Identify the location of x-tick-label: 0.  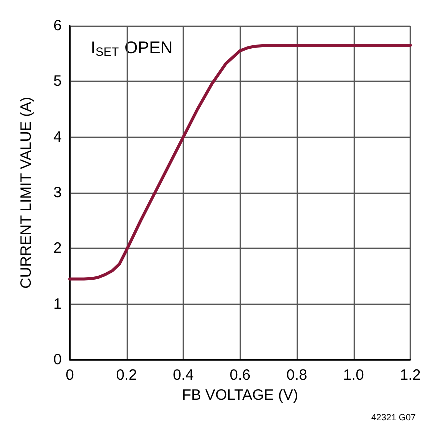
(70, 375).